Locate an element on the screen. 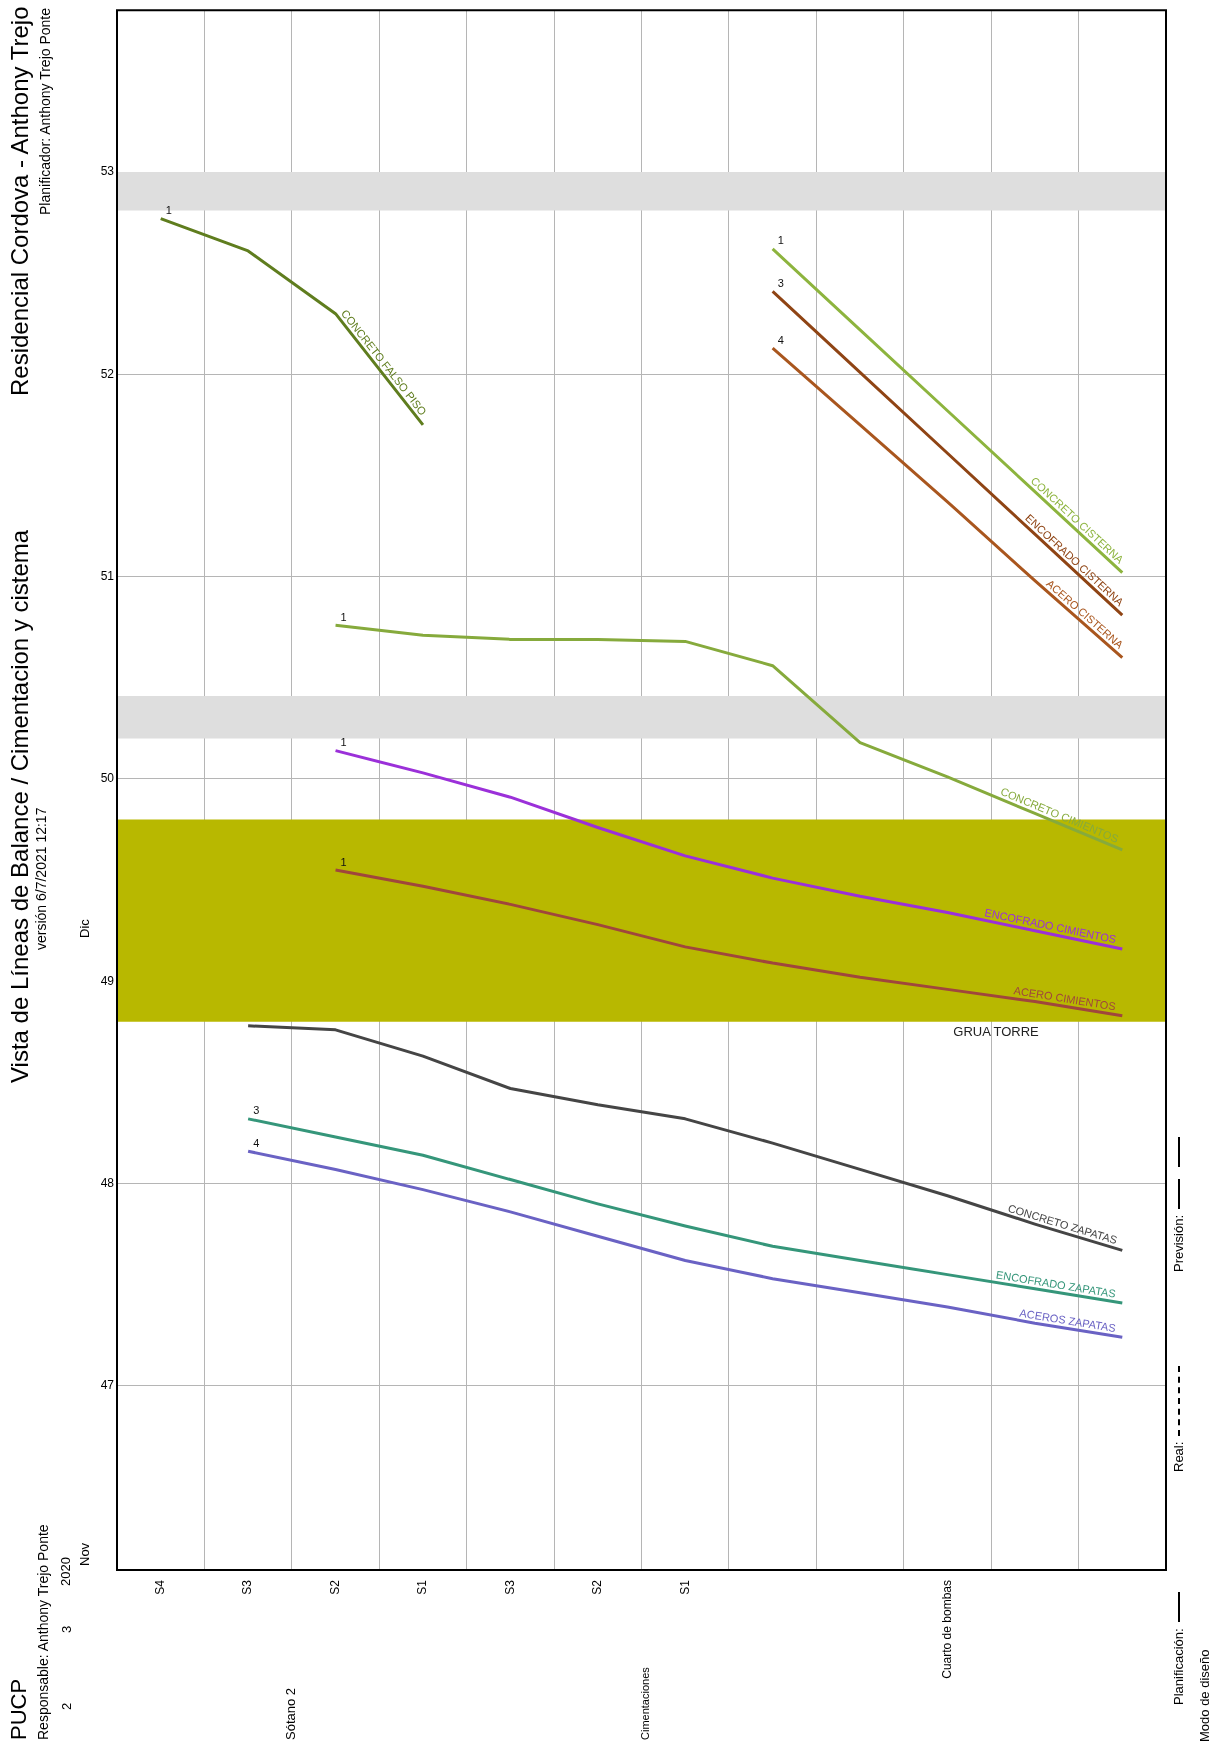  text: 3 is located at coordinates (66, 1629).